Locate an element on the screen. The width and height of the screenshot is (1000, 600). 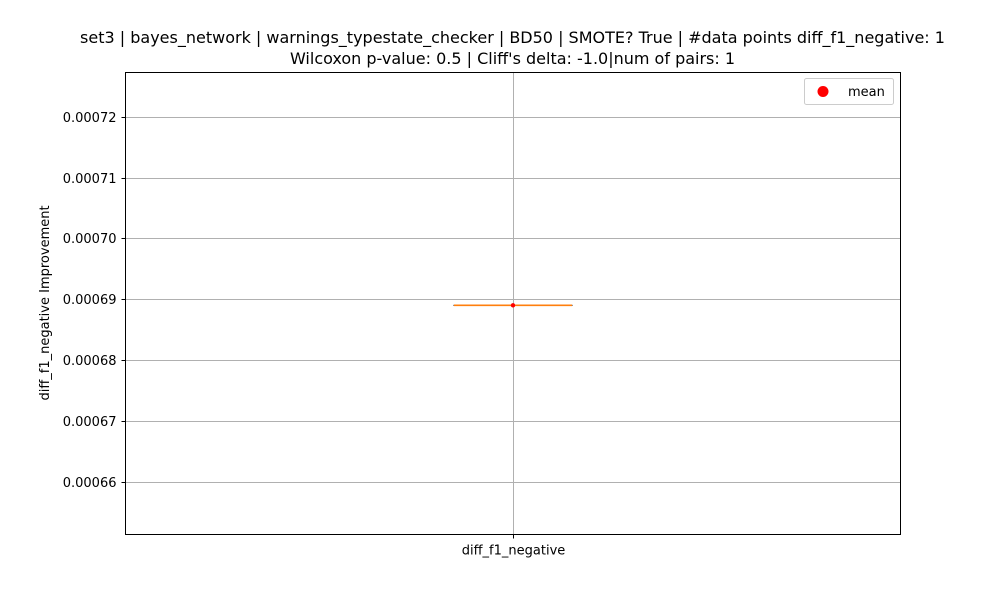
y-axis-label: diff_f1_negative Improvement is located at coordinates (45, 302).